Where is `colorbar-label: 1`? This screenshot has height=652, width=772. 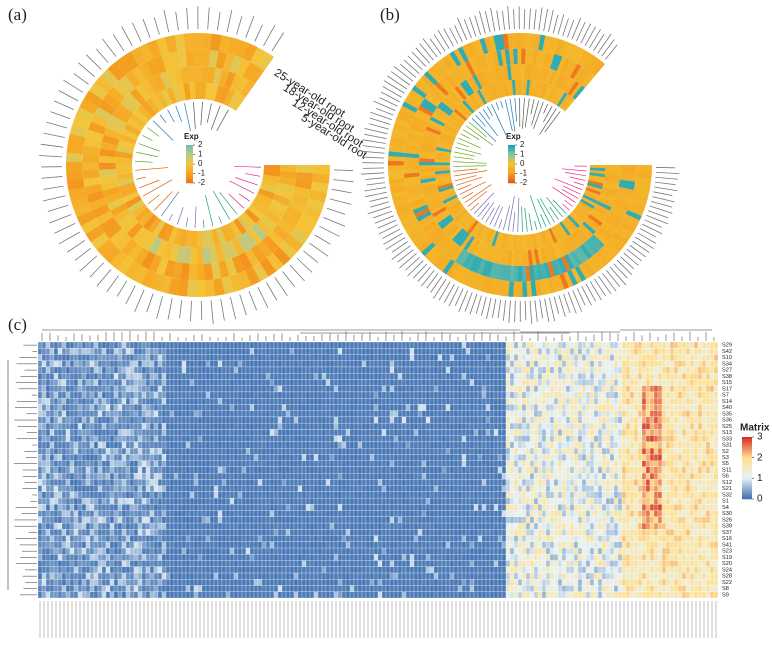 colorbar-label: 1 is located at coordinates (200, 154).